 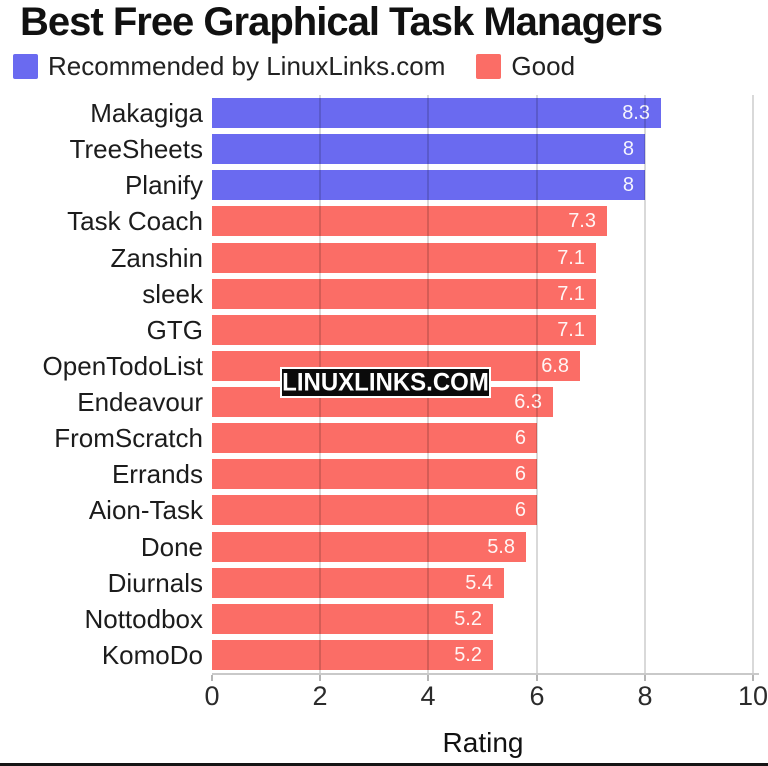 I want to click on watermark-text: LINUXLINKS.COM, so click(x=385, y=382).